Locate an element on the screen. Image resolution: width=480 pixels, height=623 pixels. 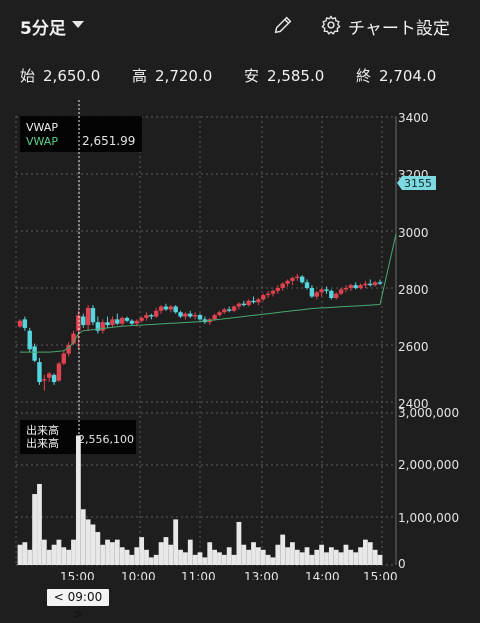
volume-tick-1: 2,000,000 is located at coordinates (428, 465).